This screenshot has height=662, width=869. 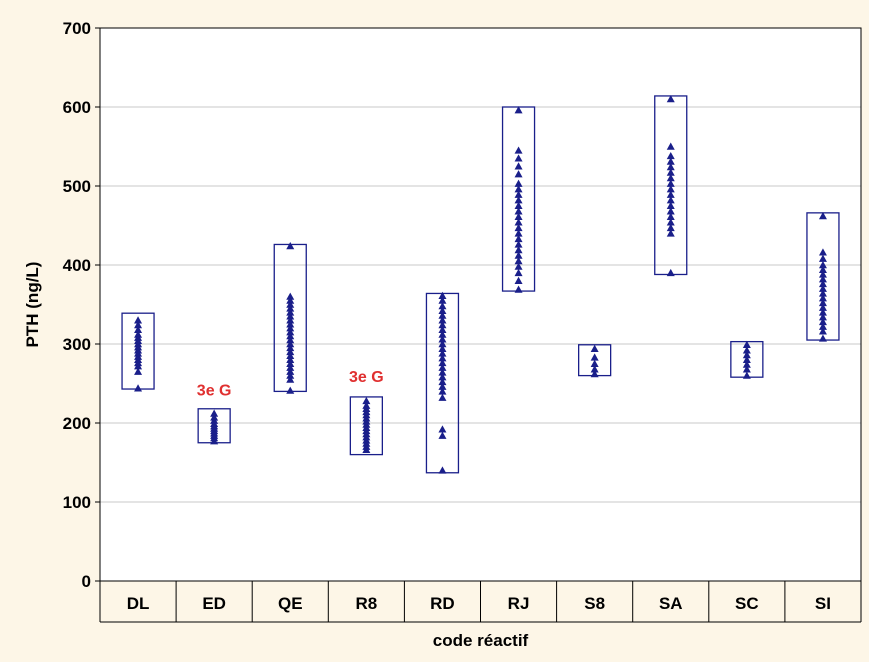 I want to click on y-tick-label: 300, so click(x=77, y=344).